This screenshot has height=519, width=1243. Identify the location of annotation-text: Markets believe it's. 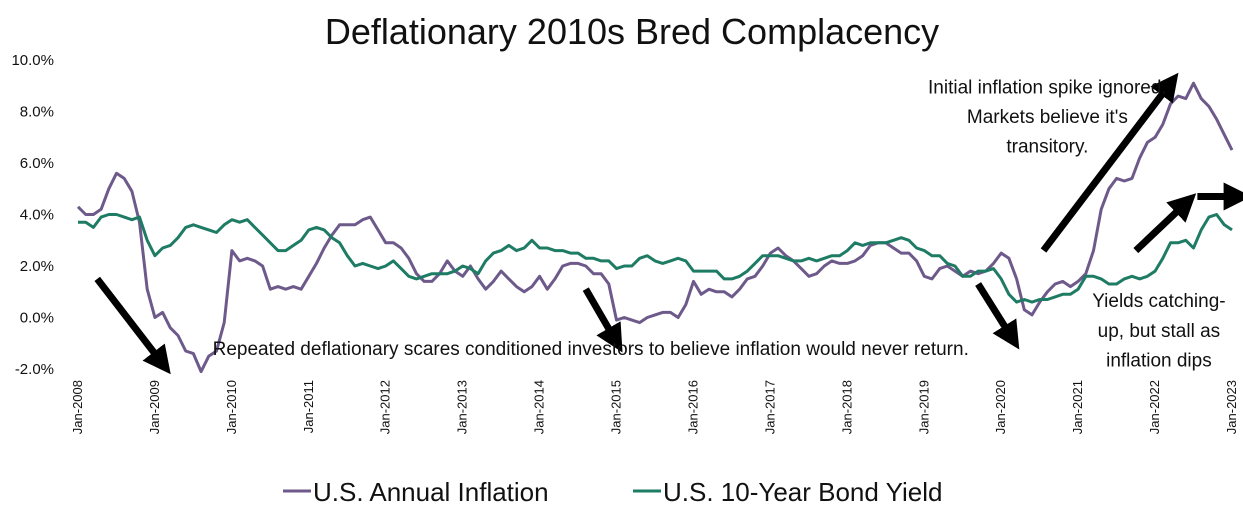
(1047, 117).